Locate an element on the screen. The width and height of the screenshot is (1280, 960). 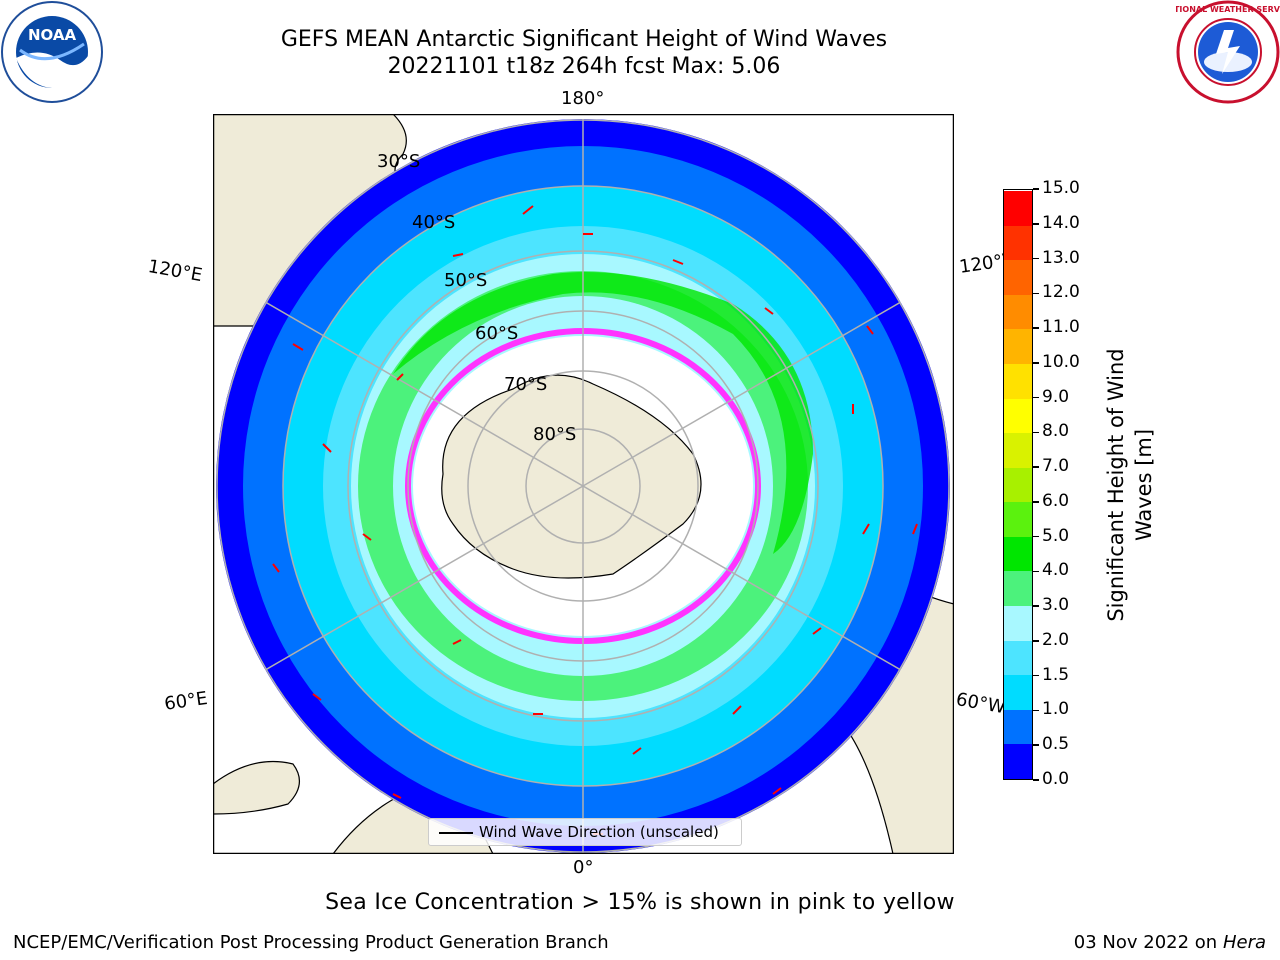
colorbar-tick-label: 4.0 is located at coordinates (1056, 570).